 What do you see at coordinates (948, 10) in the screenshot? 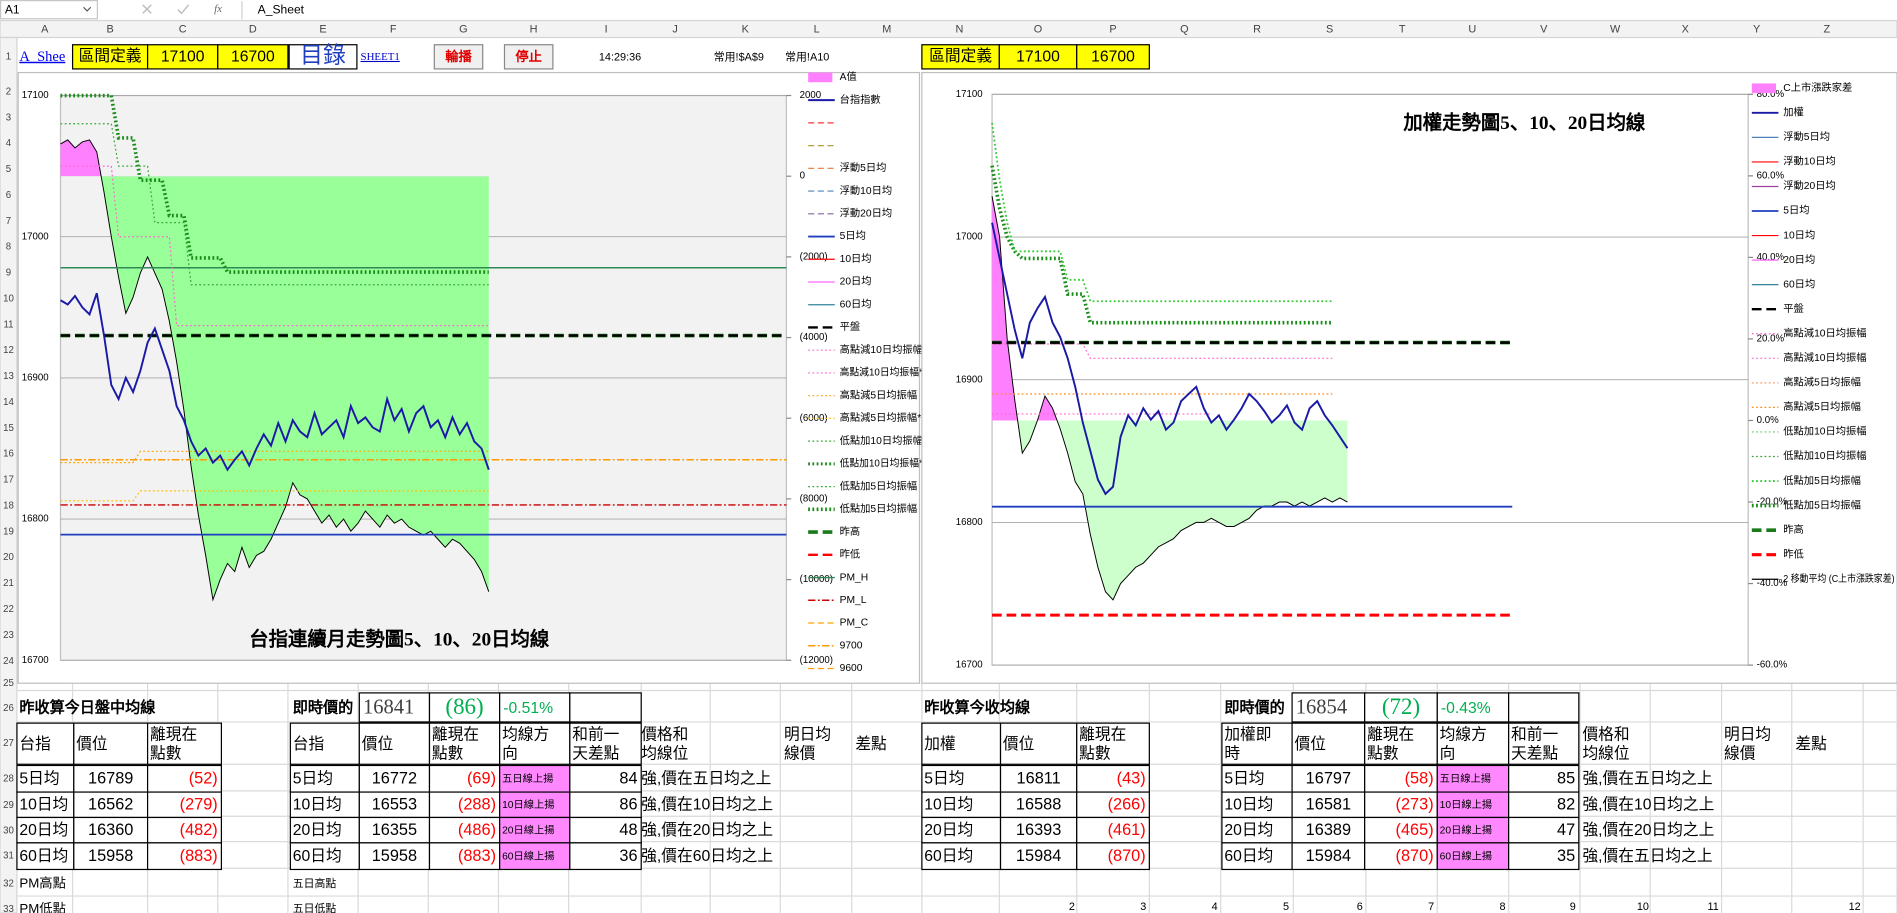
I see `formula-bar` at bounding box center [948, 10].